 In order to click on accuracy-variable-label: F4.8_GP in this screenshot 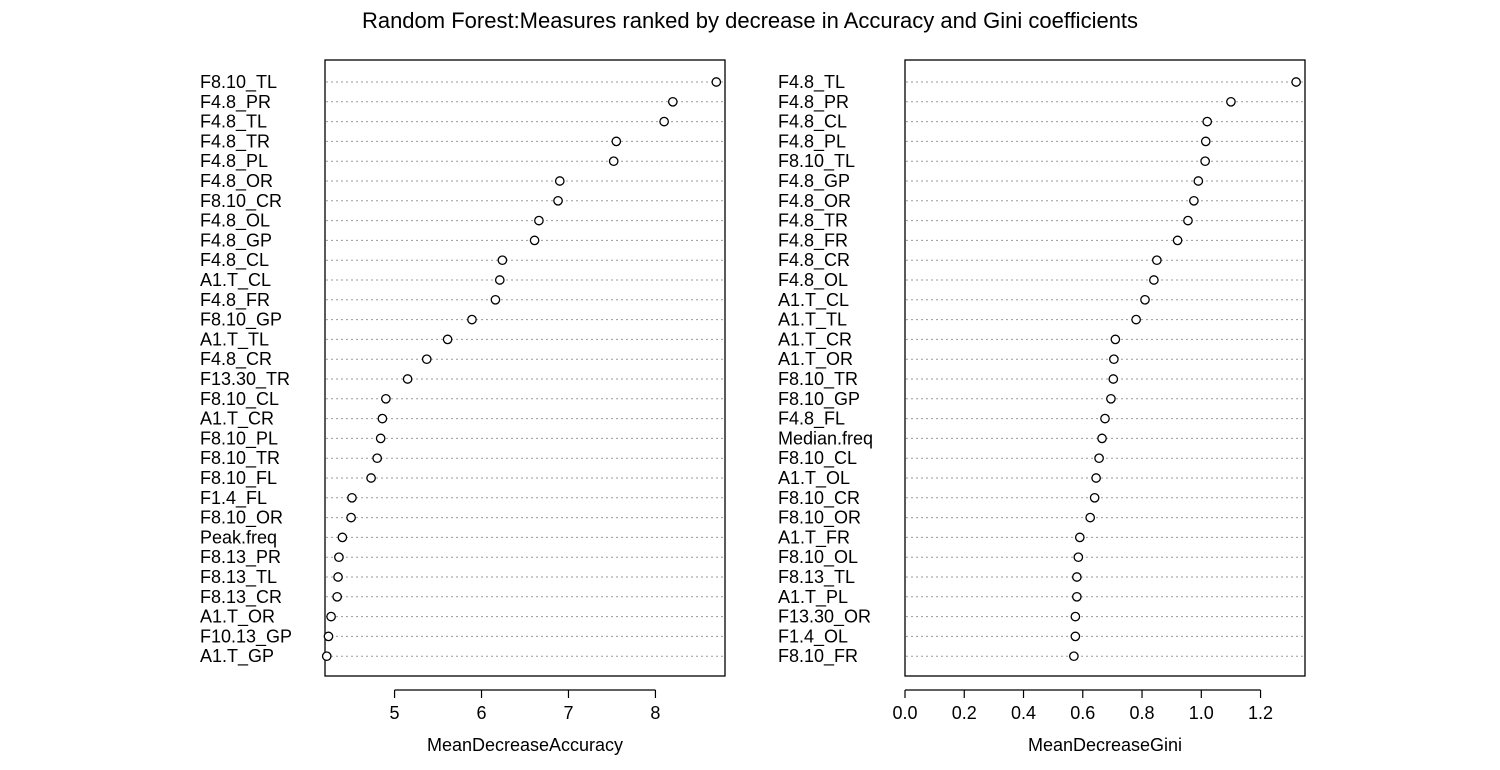, I will do `click(236, 240)`.